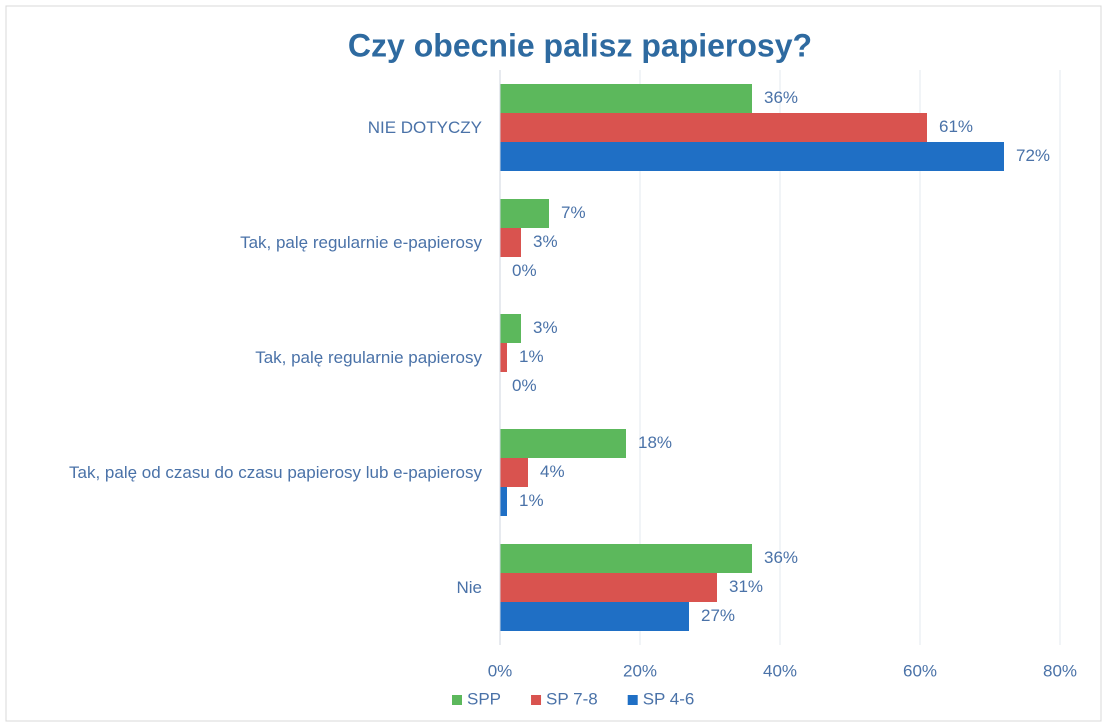 The width and height of the screenshot is (1107, 727). What do you see at coordinates (500, 670) in the screenshot?
I see `x-tick-label: 0%` at bounding box center [500, 670].